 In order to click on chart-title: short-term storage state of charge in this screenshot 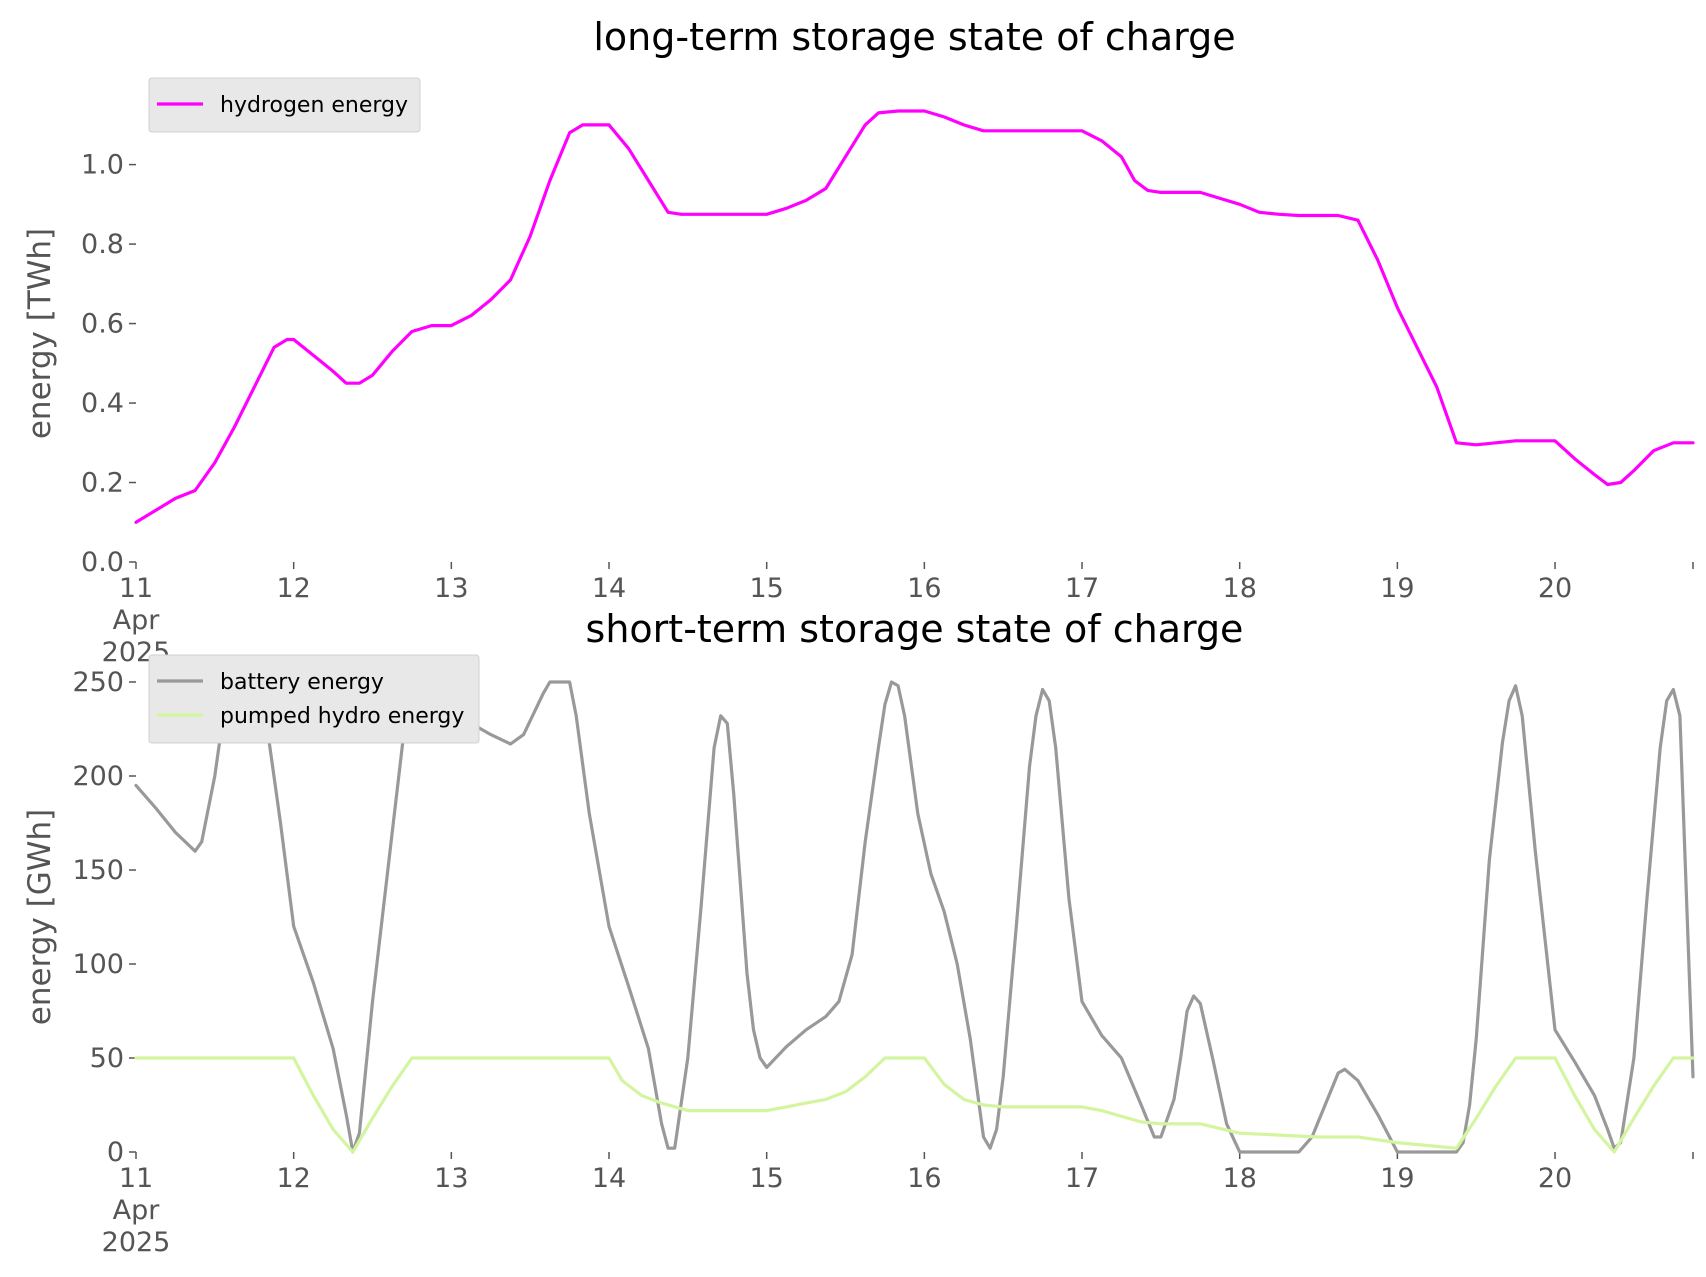, I will do `click(915, 629)`.